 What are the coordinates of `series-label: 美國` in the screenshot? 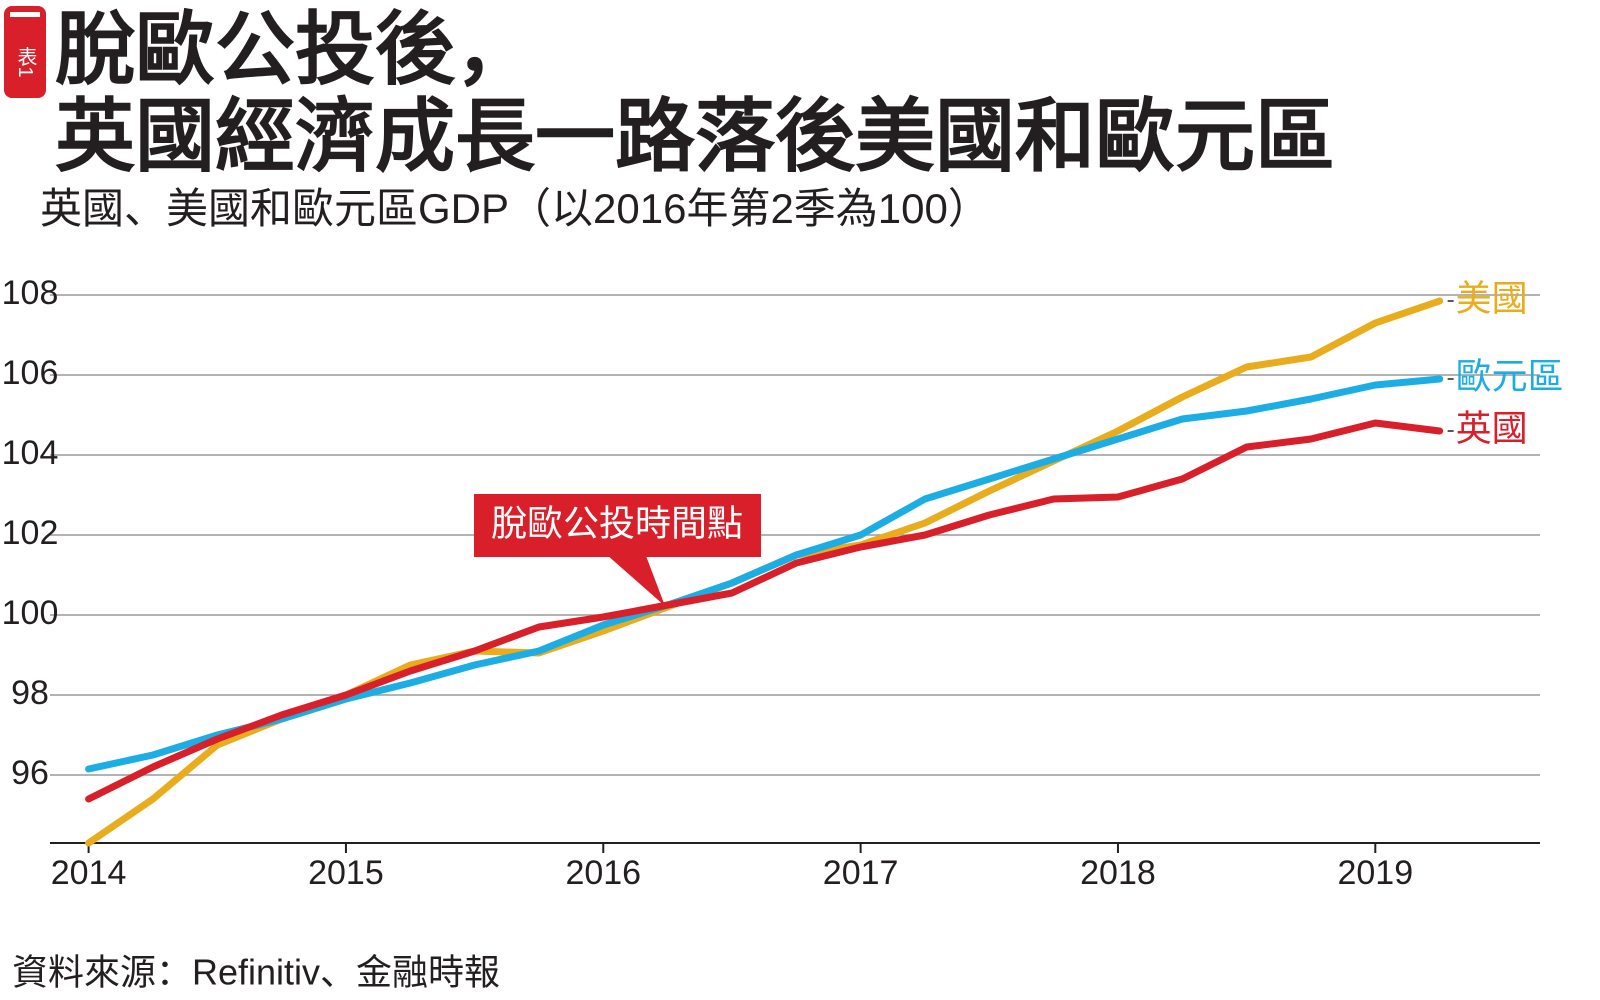 It's located at (1492, 298).